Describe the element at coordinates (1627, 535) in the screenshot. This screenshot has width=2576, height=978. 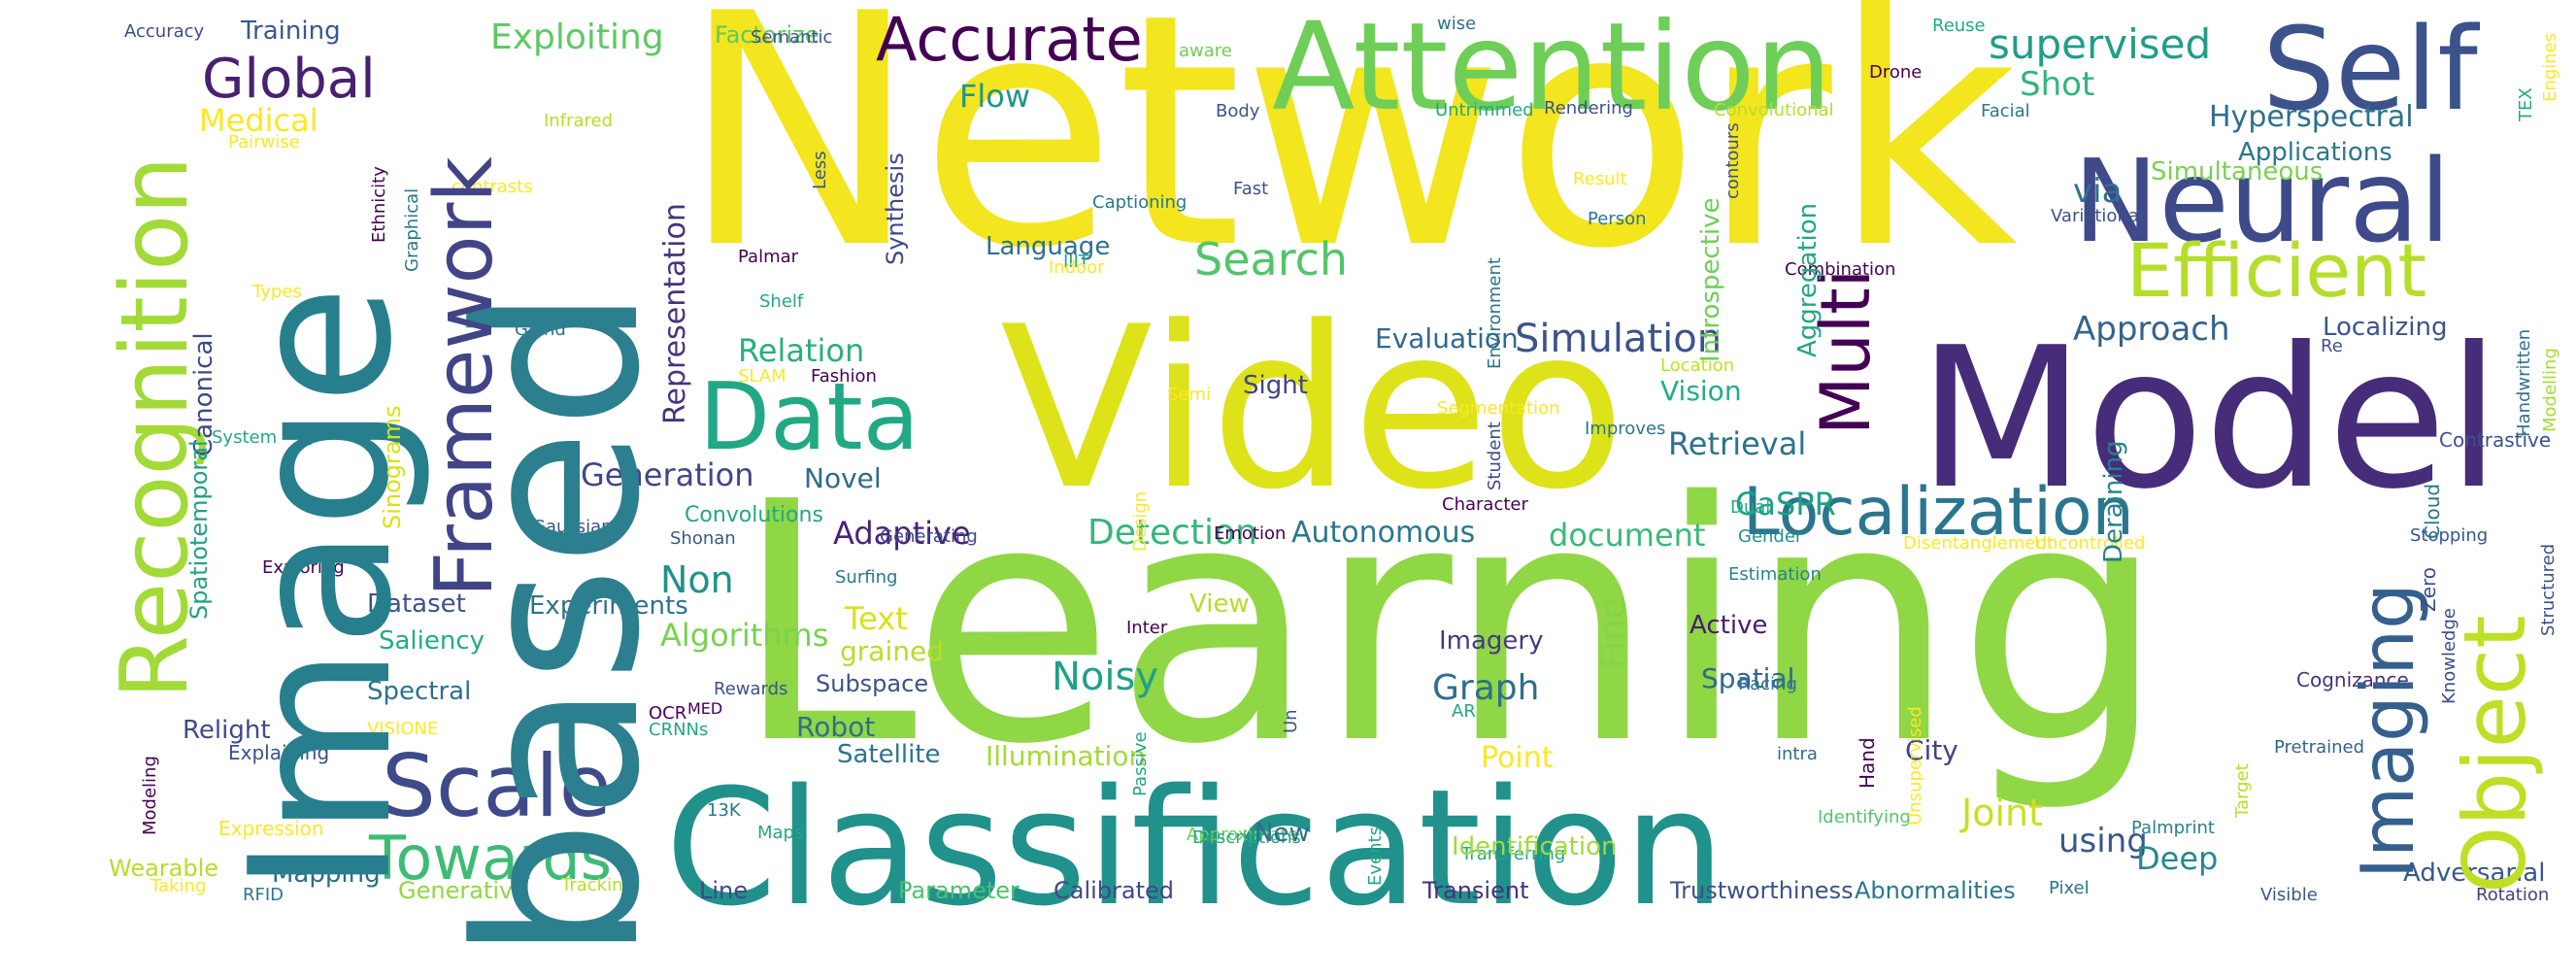
I see `cloud-word: document` at that location.